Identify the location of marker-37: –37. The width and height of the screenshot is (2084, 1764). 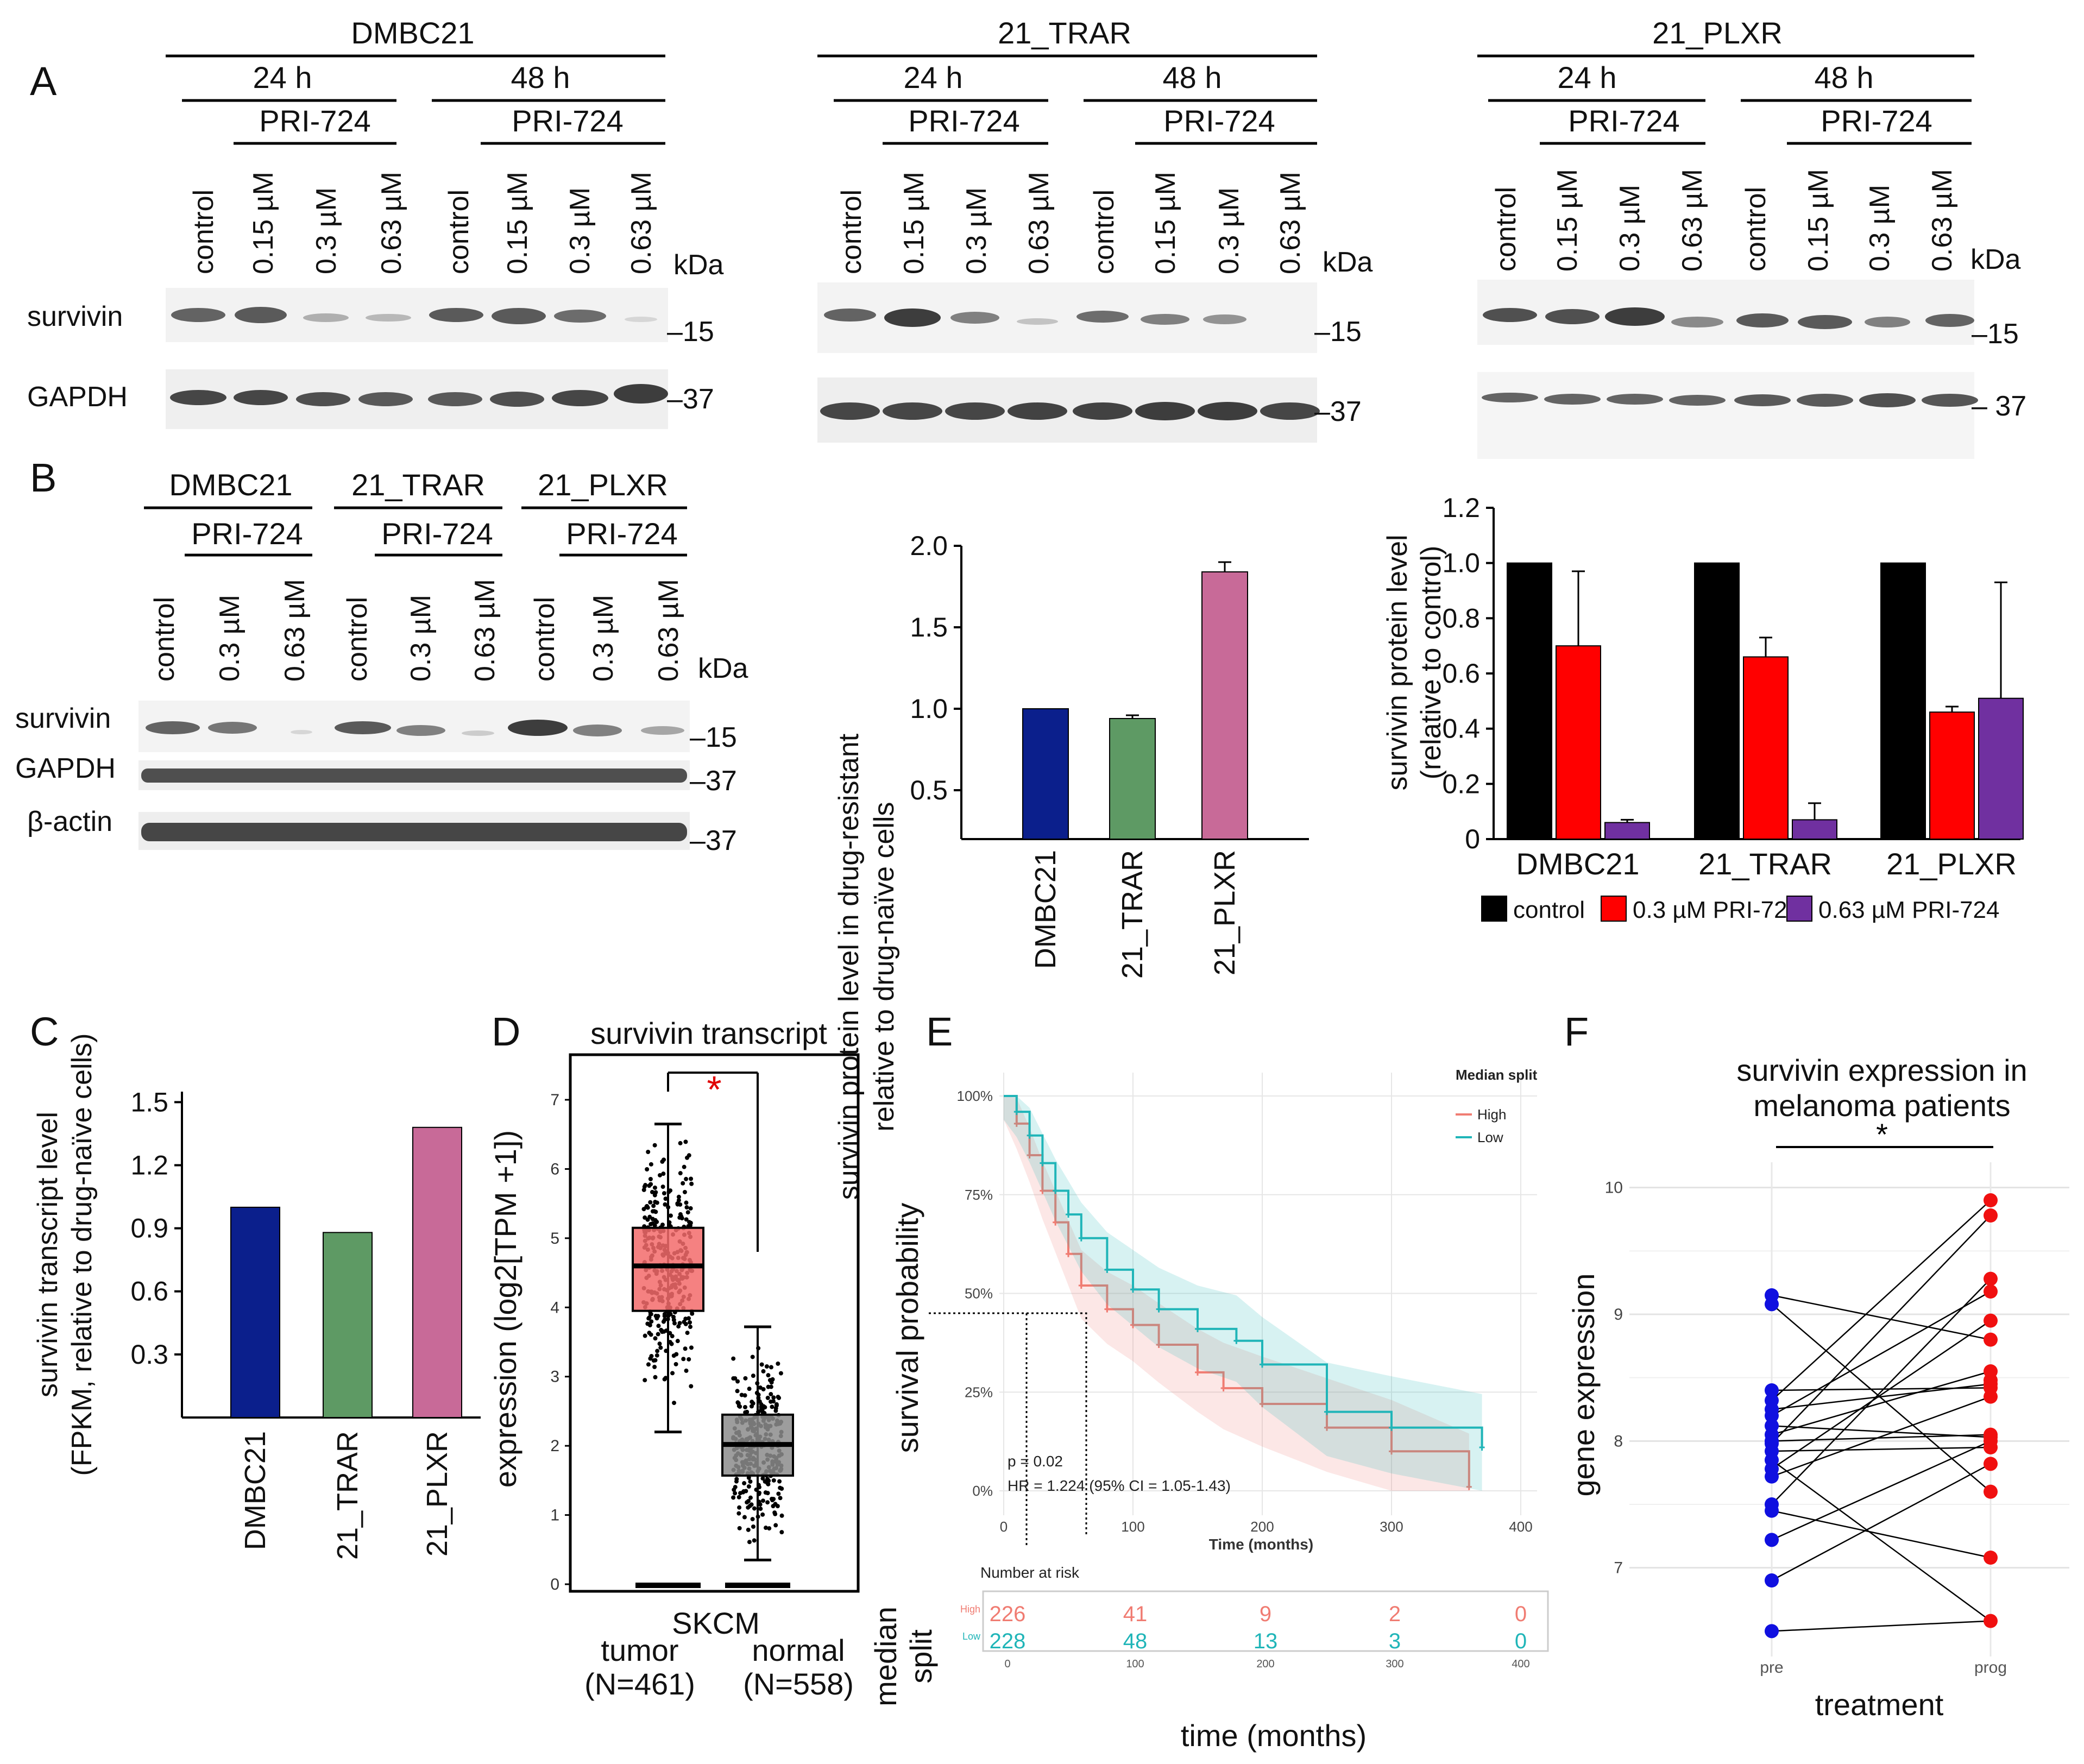
(1338, 411).